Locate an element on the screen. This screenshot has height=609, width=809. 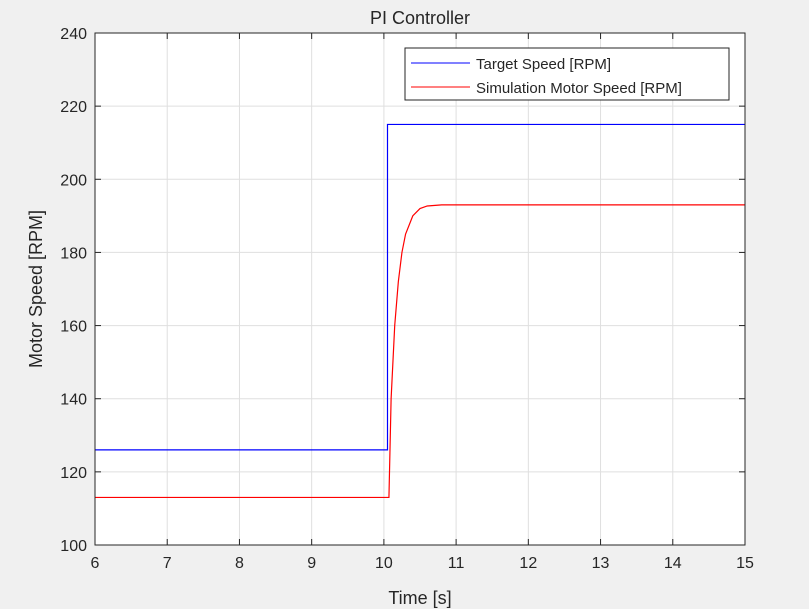
x-tick-label: 10 is located at coordinates (384, 563).